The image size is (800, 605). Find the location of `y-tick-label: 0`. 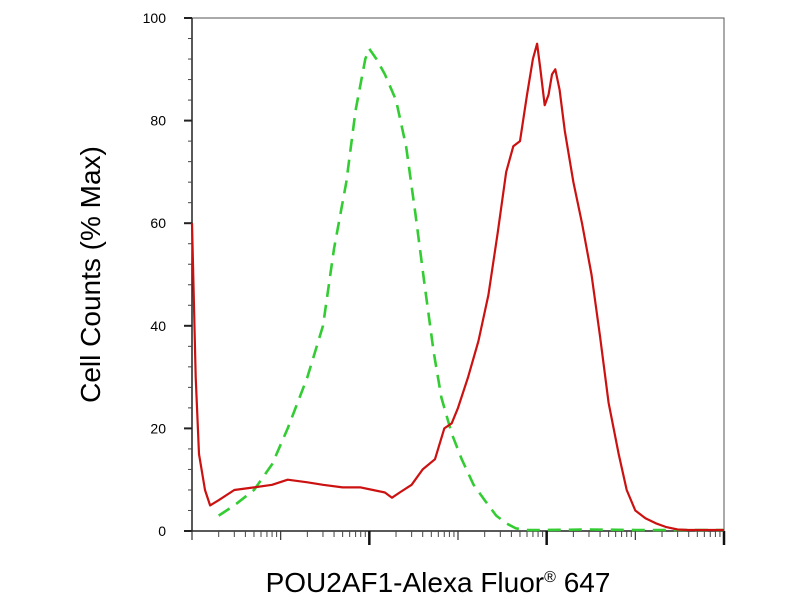

y-tick-label: 0 is located at coordinates (162, 531).